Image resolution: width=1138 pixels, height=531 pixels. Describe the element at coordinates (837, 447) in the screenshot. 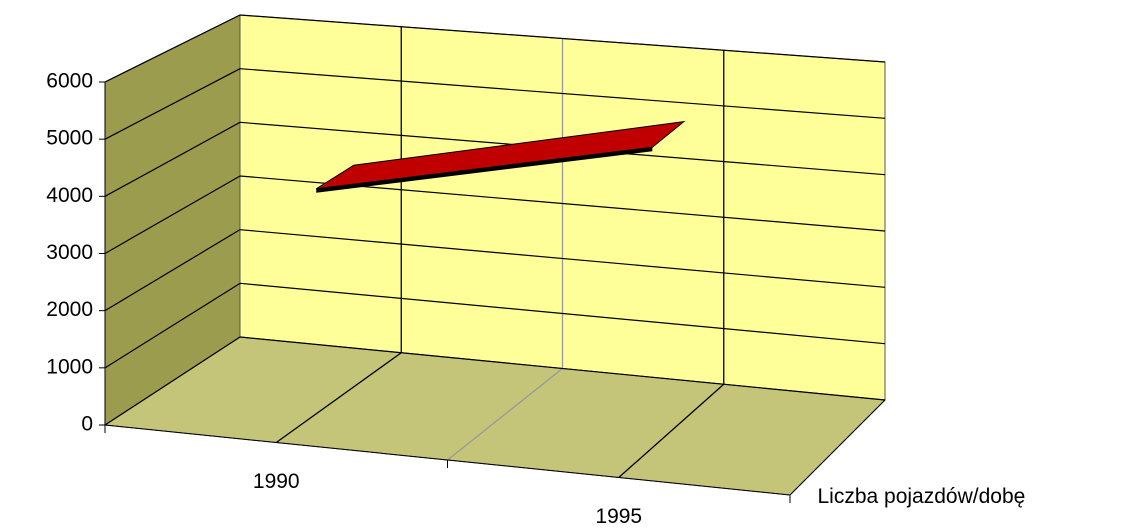

I see `depth-axis` at that location.